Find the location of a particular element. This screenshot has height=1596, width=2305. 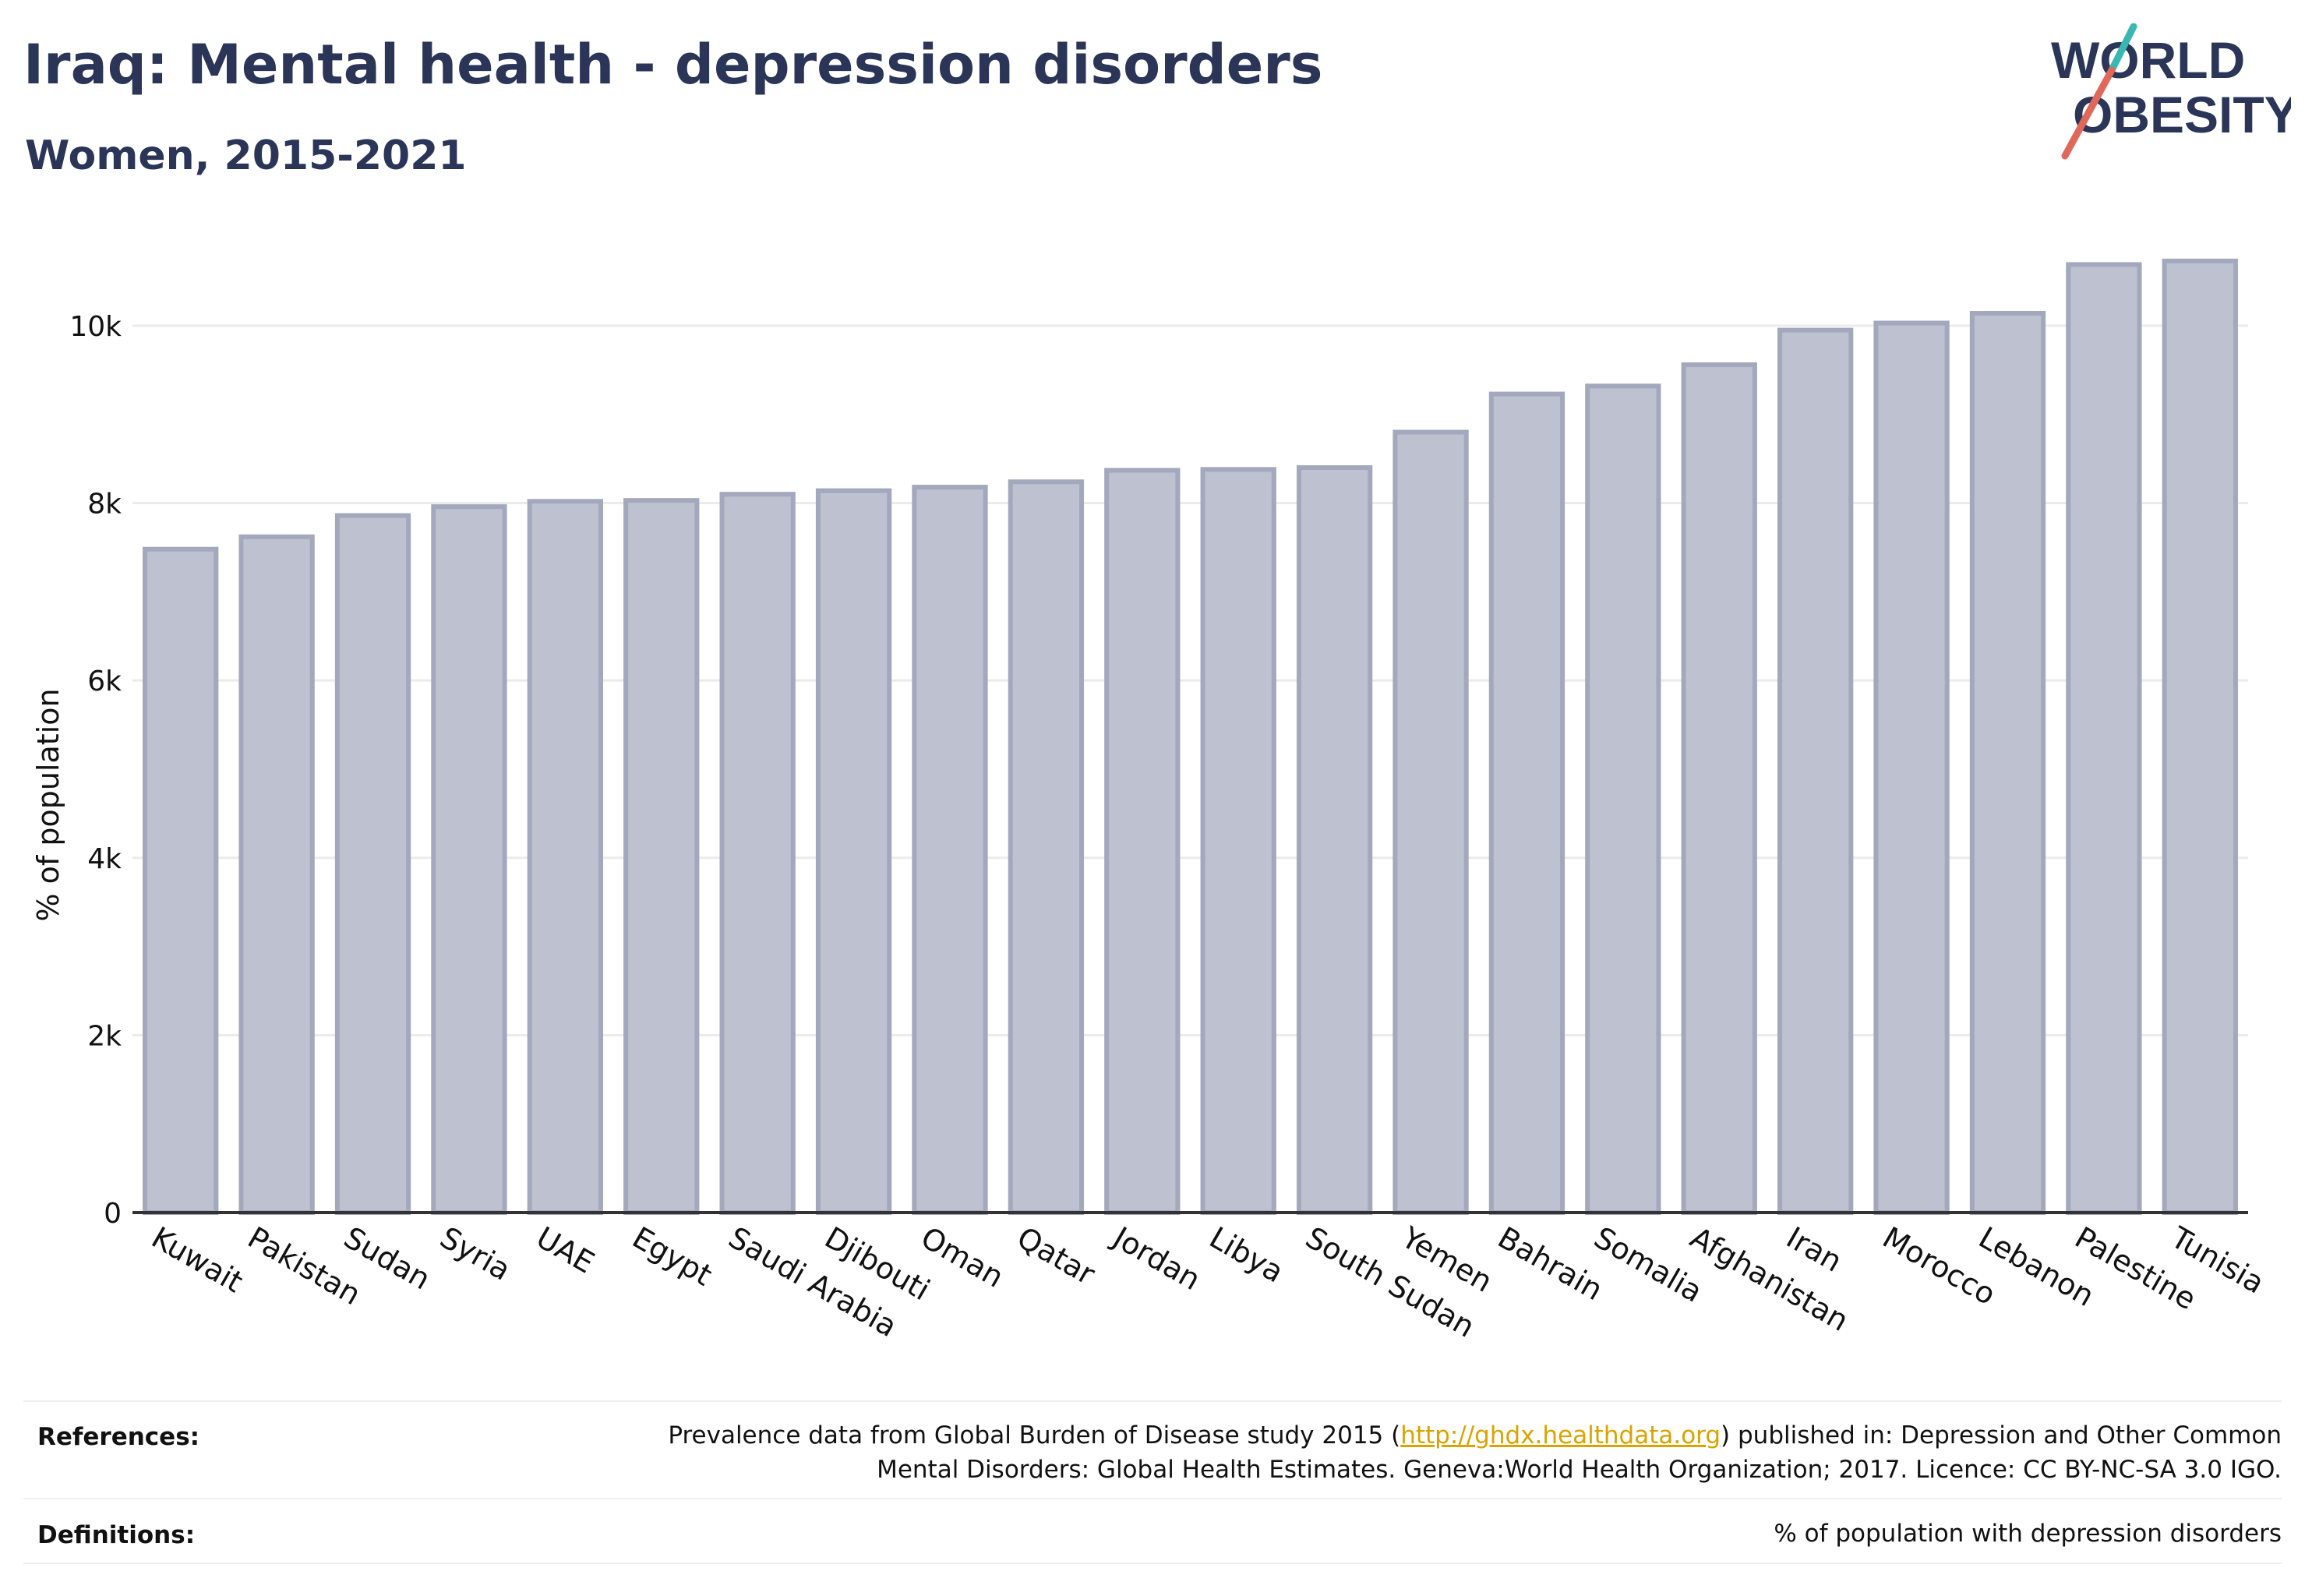

bar-tunisia is located at coordinates (2200, 736).